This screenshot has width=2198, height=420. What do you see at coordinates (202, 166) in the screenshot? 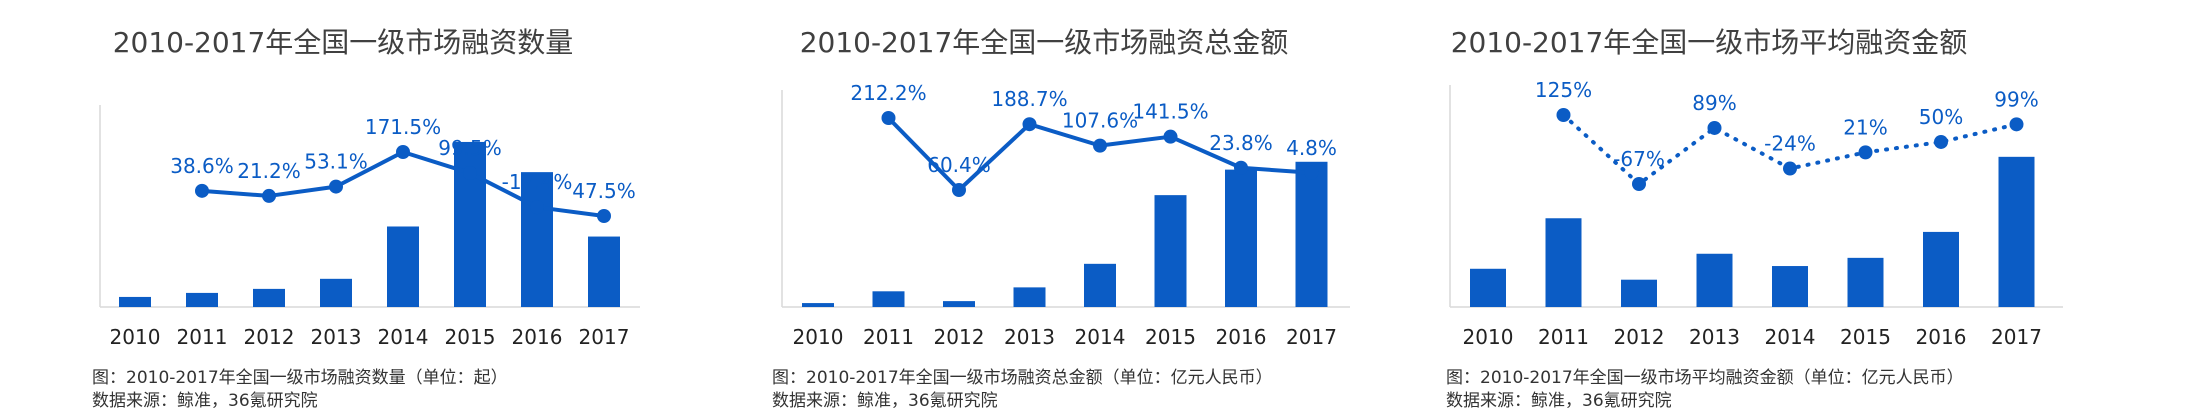
I see `data-label: 38.6%` at bounding box center [202, 166].